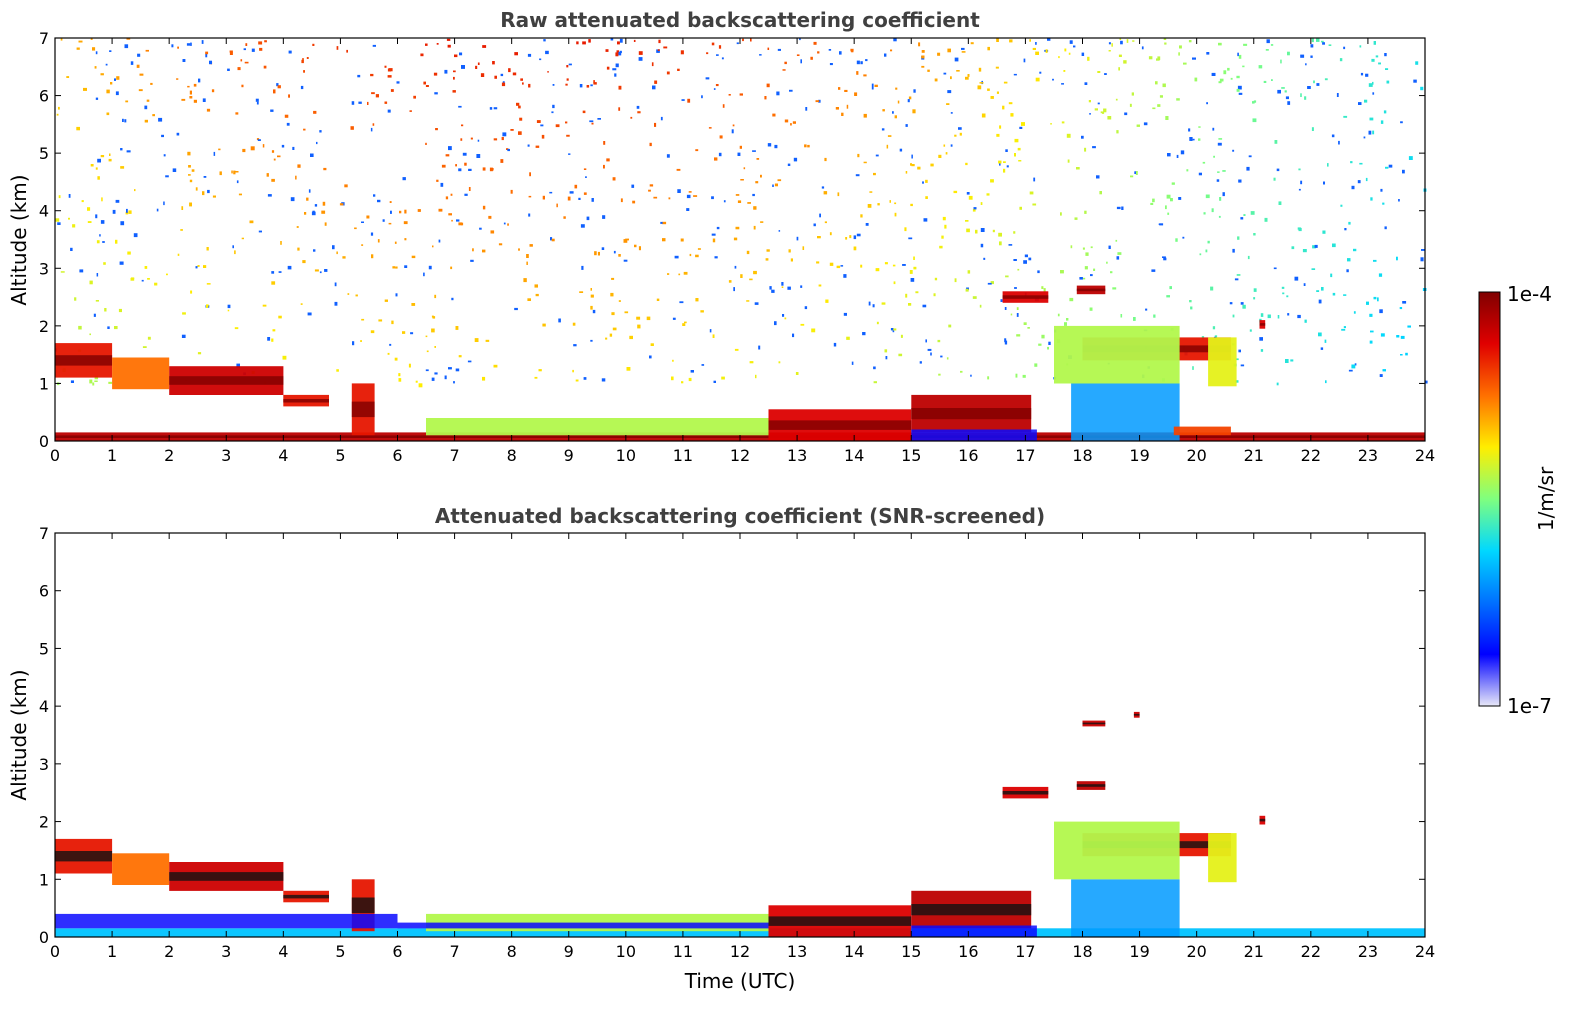 This screenshot has height=1020, width=1595. What do you see at coordinates (44, 937) in the screenshot?
I see `y-tick-label: 0` at bounding box center [44, 937].